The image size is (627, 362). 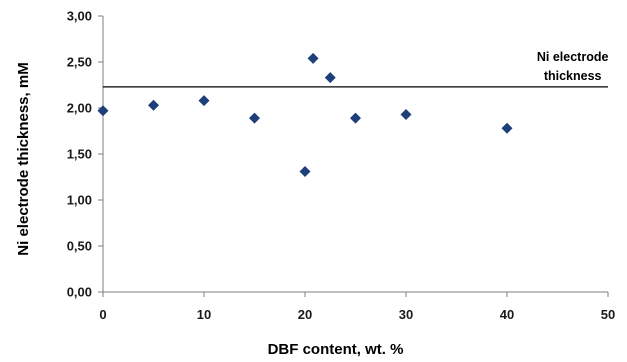 What do you see at coordinates (573, 57) in the screenshot?
I see `reference-line-label-line-1: Ni electrode` at bounding box center [573, 57].